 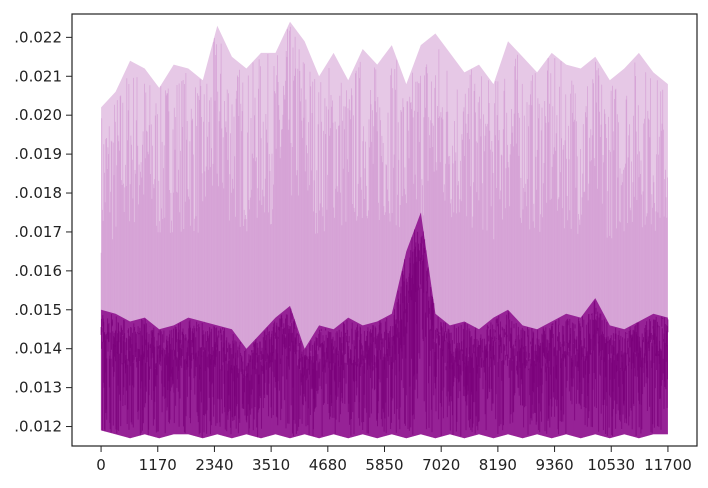 What do you see at coordinates (38, 154) in the screenshot?
I see `y-tick-label: .0.019` at bounding box center [38, 154].